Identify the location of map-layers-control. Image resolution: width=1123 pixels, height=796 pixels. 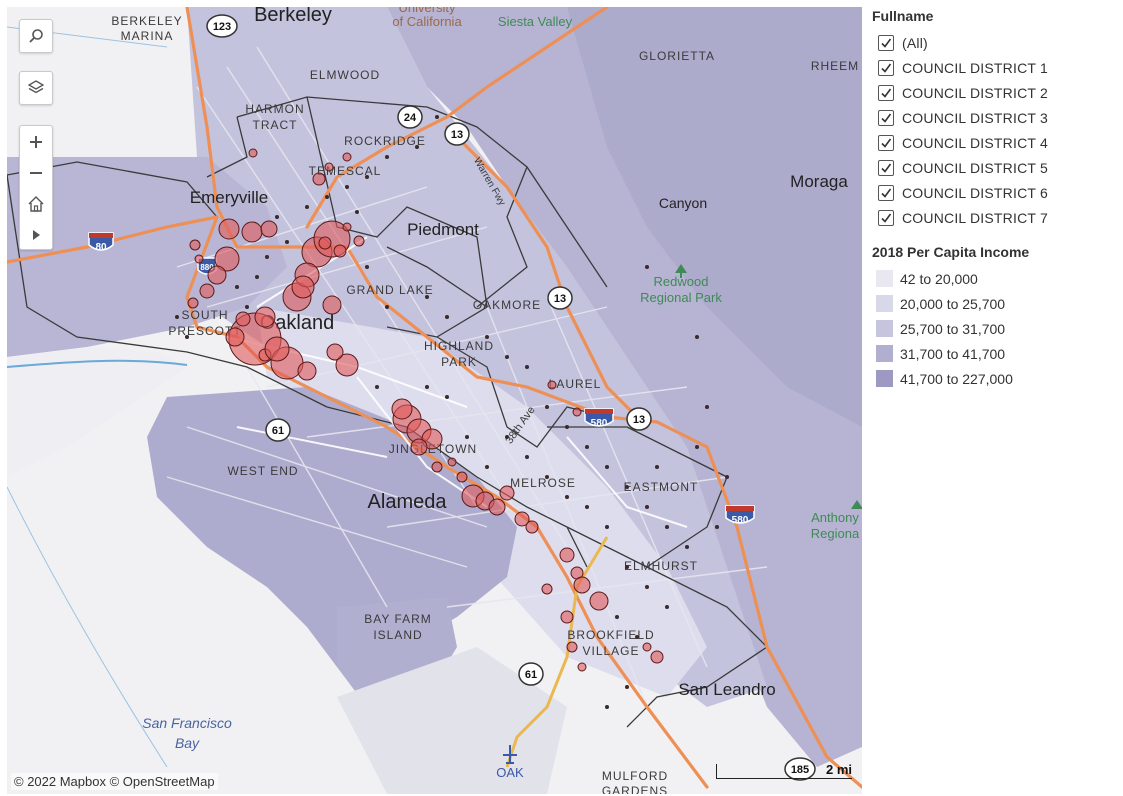
(36, 88).